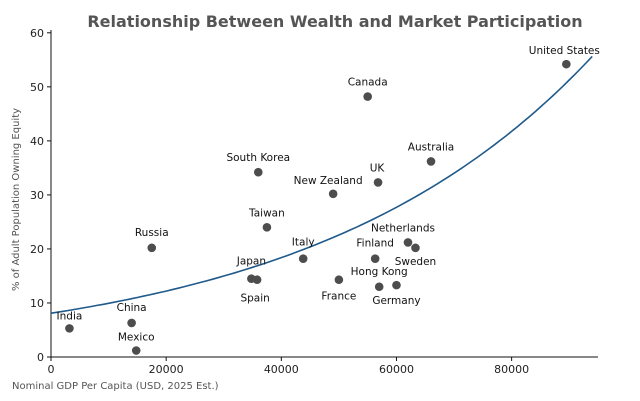 The width and height of the screenshot is (640, 401). I want to click on data-label-sweden: Sweden, so click(416, 262).